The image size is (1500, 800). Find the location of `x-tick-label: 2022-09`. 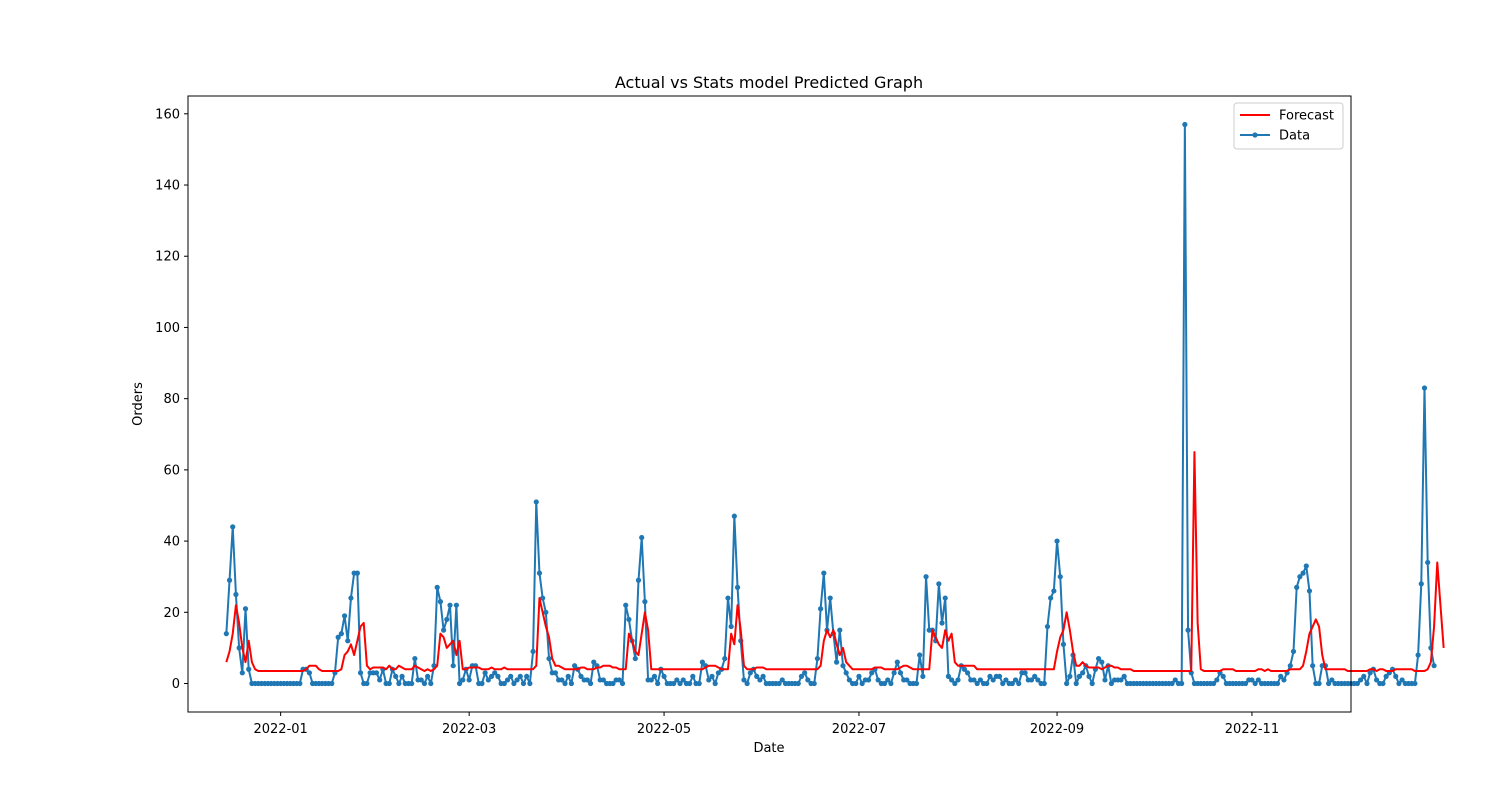

x-tick-label: 2022-09 is located at coordinates (1057, 729).